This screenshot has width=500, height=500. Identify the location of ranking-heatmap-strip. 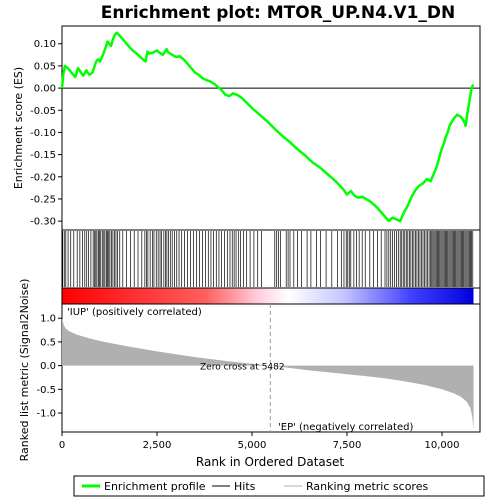
(271, 296).